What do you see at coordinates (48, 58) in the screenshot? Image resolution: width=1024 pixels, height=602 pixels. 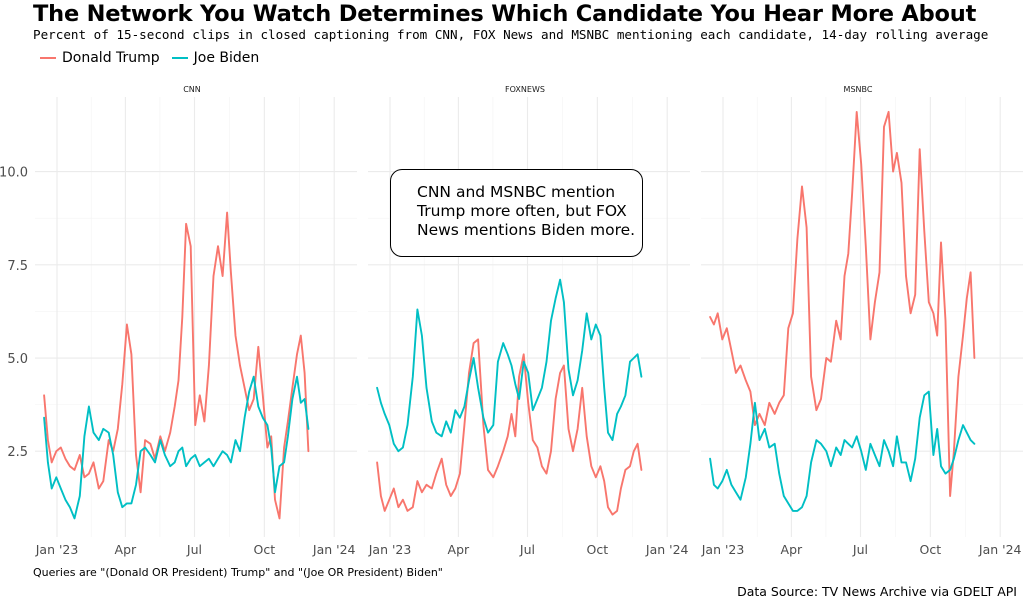 I see `legend-key-trump` at bounding box center [48, 58].